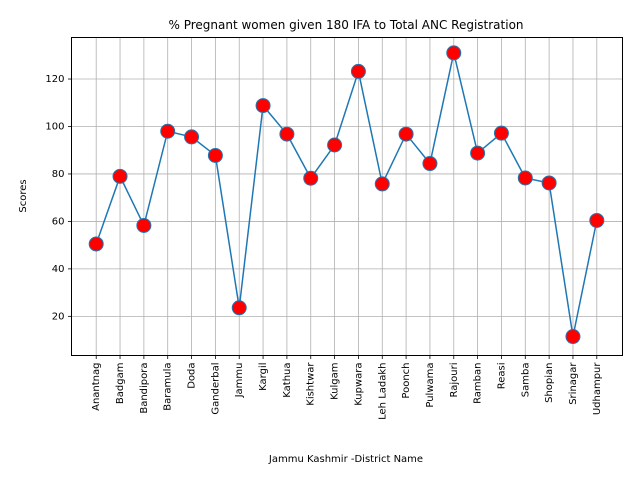 This screenshot has width=640, height=480. Describe the element at coordinates (168, 387) in the screenshot. I see `x-tick-label: Baramula` at that location.